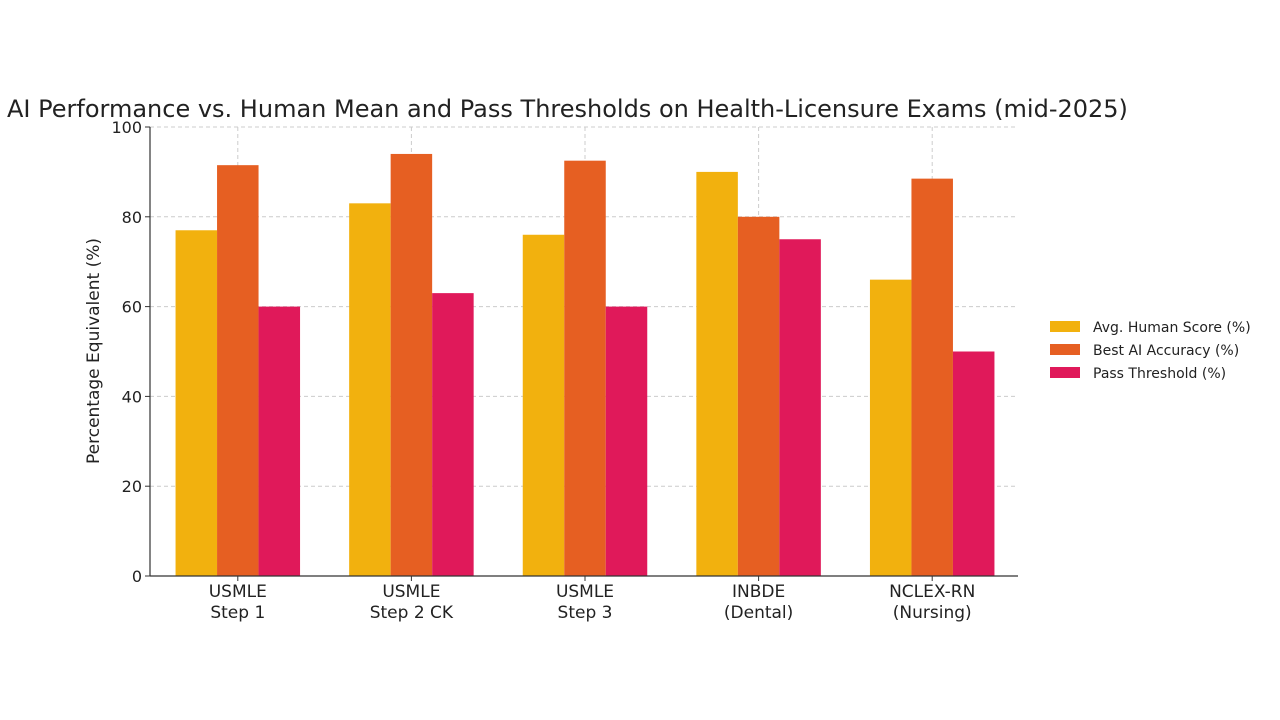 This screenshot has height=720, width=1280. Describe the element at coordinates (758, 592) in the screenshot. I see `x-tick-label: INBDE` at that location.